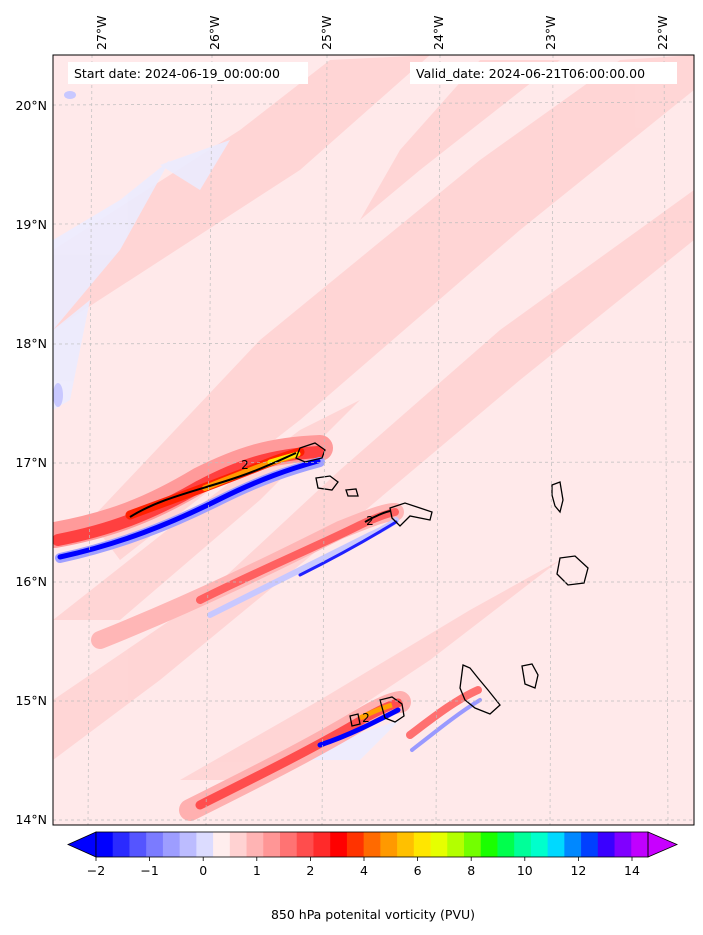  What do you see at coordinates (310, 870) in the screenshot?
I see `colorbar-tick-label: 2` at bounding box center [310, 870].